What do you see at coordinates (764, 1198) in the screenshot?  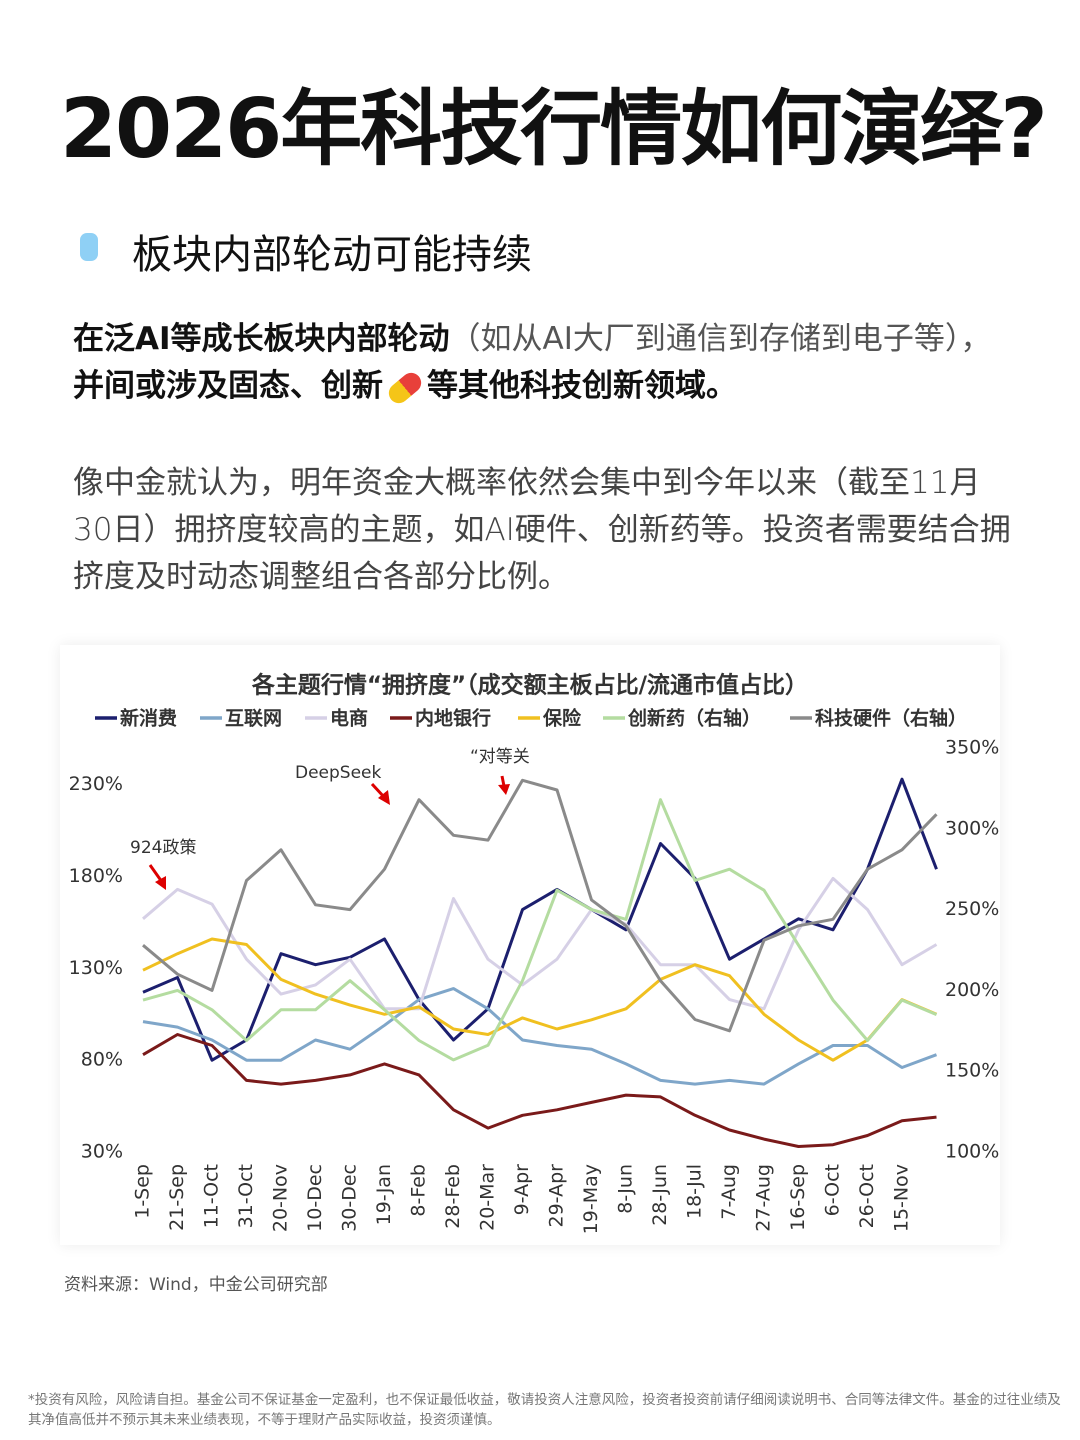 I see `x-tick-label: 27-Aug` at bounding box center [764, 1198].